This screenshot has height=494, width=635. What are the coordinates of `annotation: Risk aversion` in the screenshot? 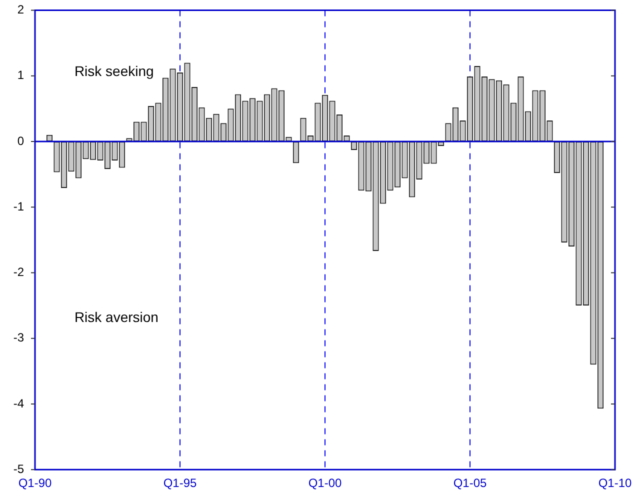 It's located at (116, 316).